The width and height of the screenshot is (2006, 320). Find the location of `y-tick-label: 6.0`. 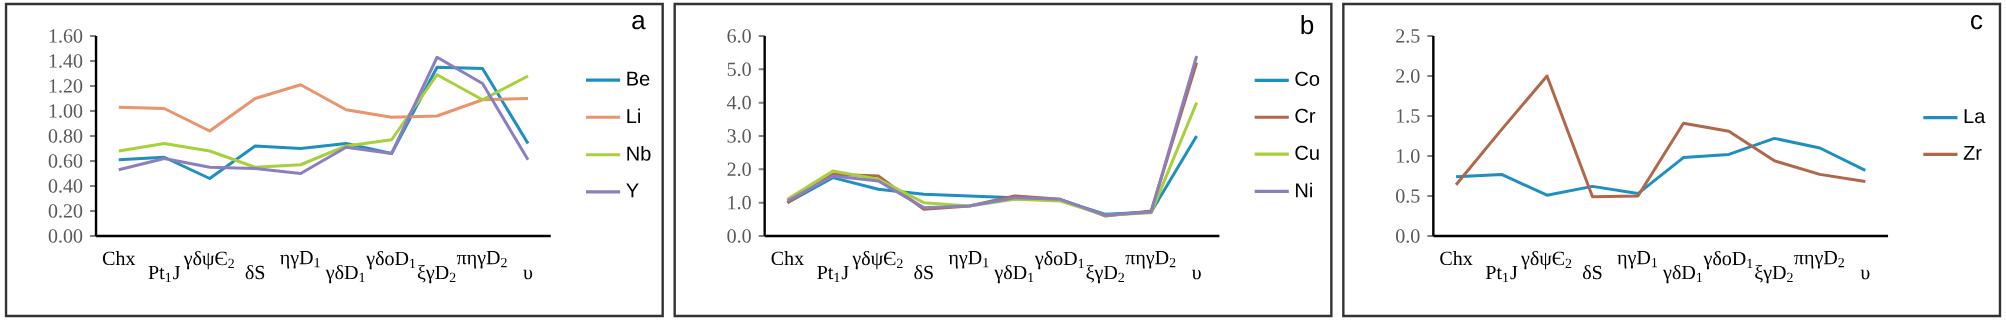

y-tick-label: 6.0 is located at coordinates (739, 36).